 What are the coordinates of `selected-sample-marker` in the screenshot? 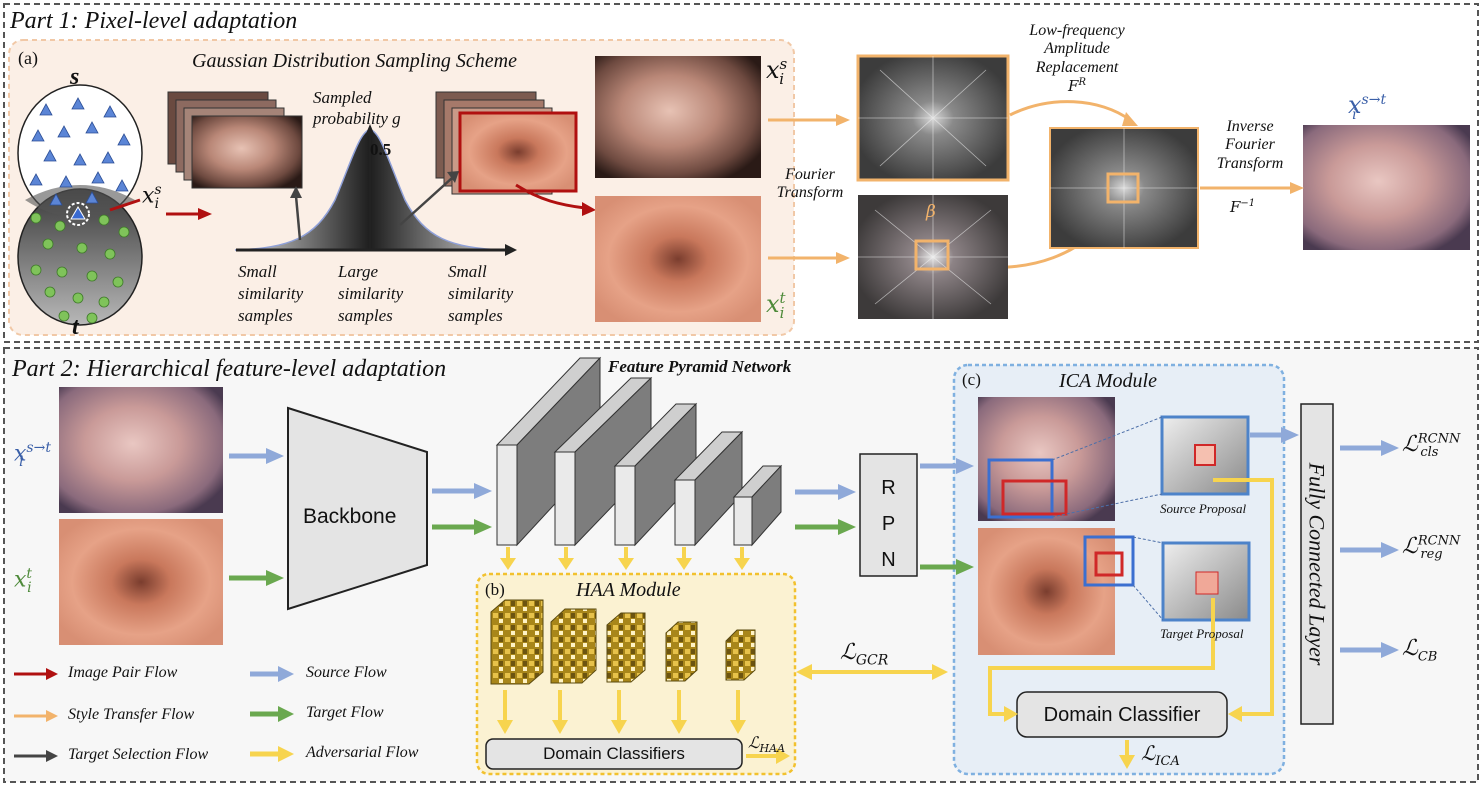 It's located at (78, 214).